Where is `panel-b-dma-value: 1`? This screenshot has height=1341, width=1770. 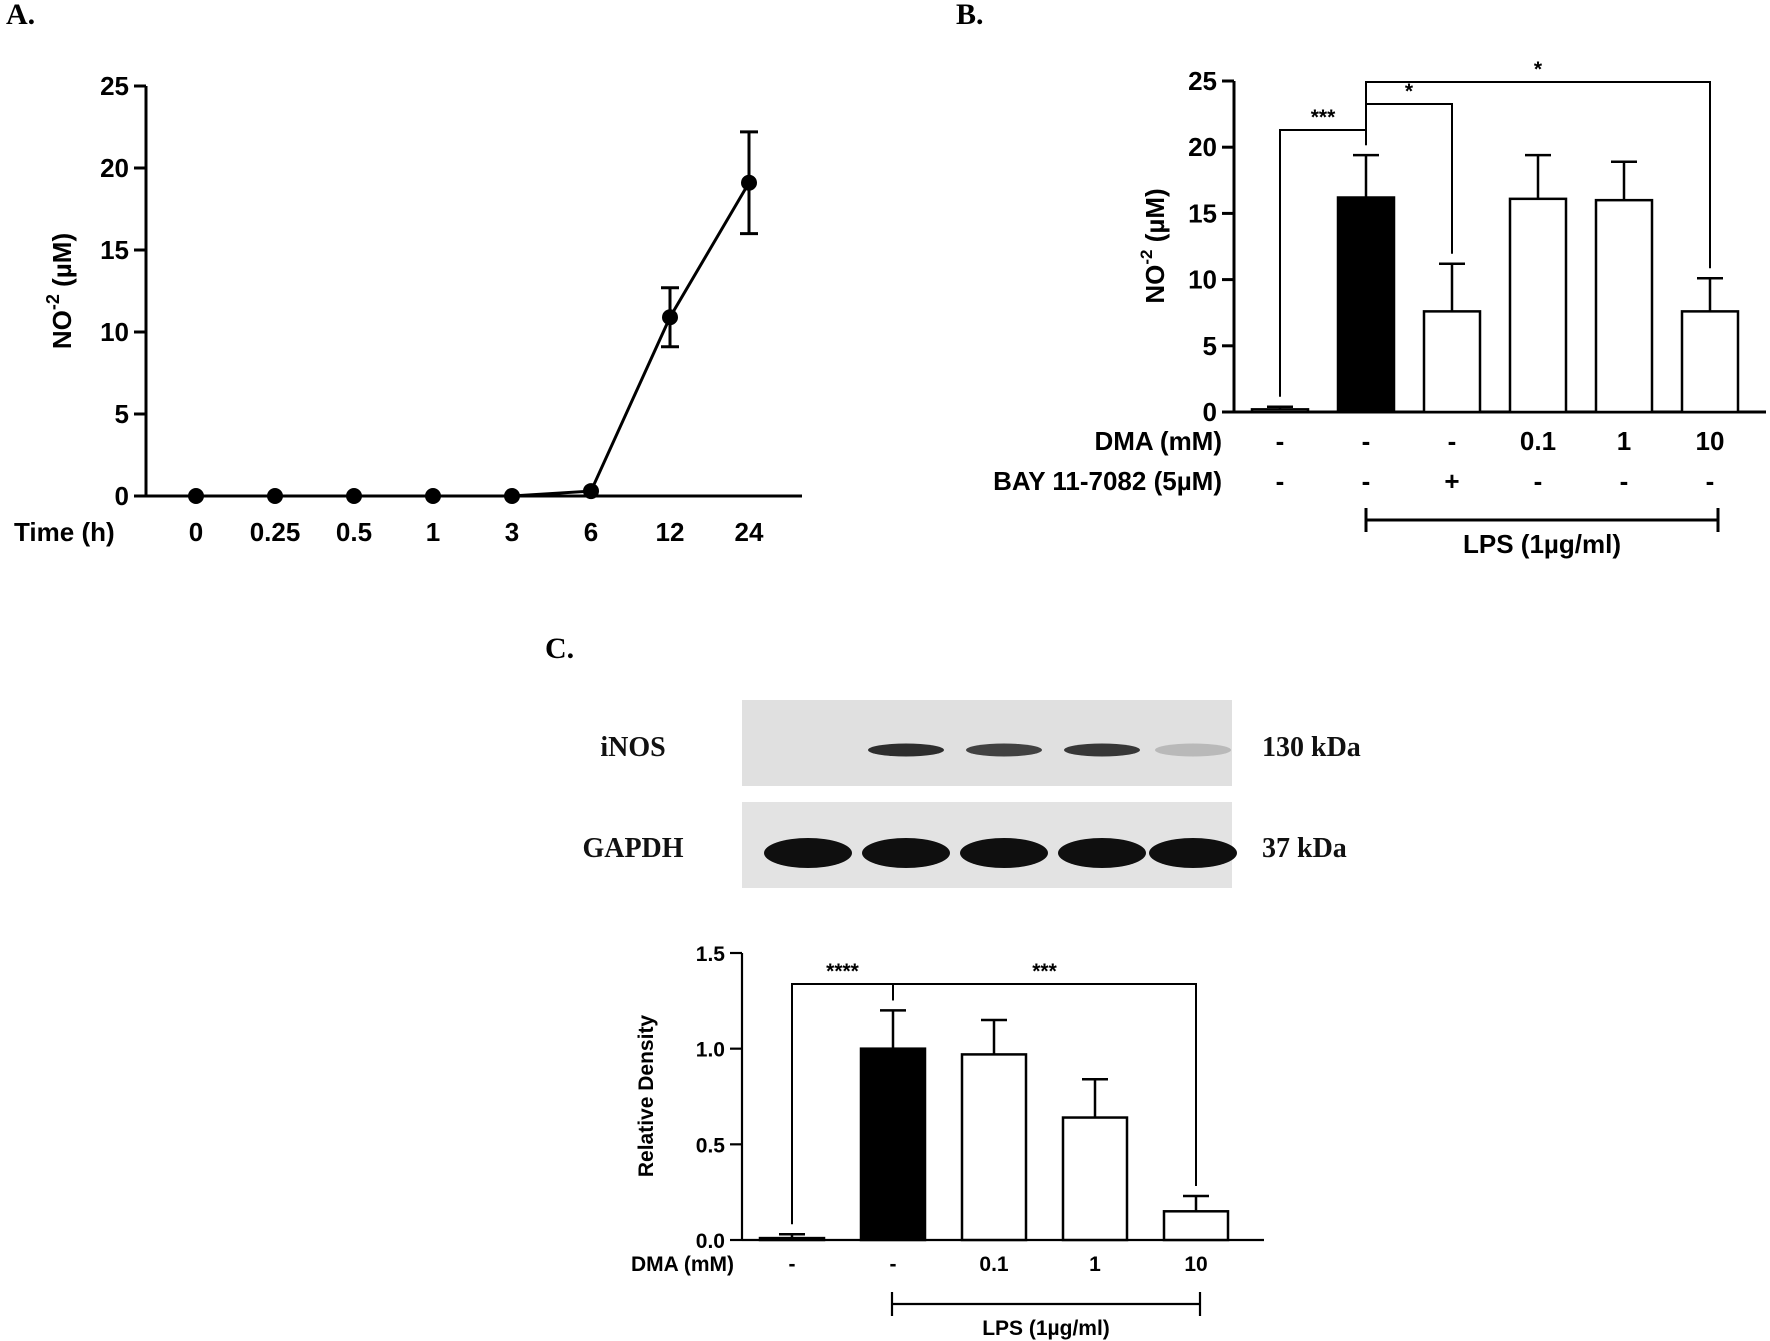
panel-b-dma-value: 1 is located at coordinates (1624, 441).